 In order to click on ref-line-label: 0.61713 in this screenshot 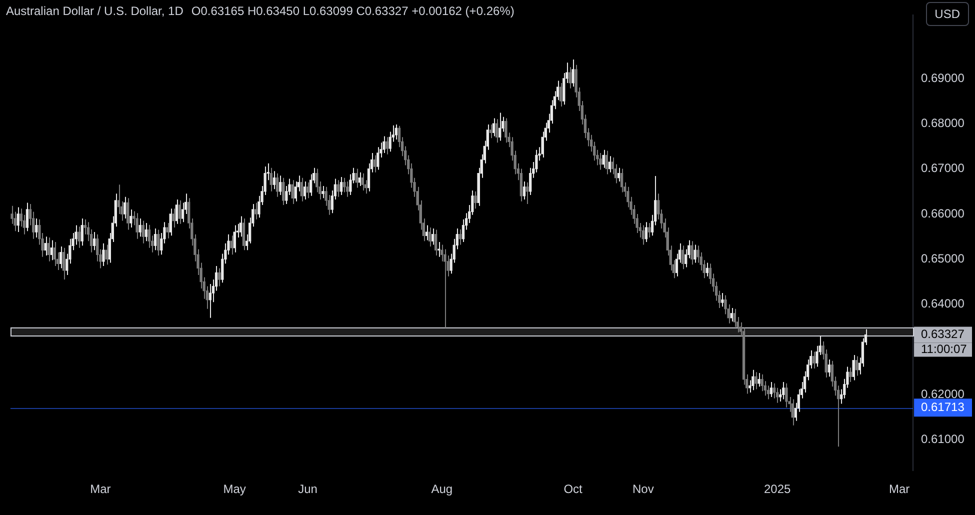, I will do `click(943, 407)`.